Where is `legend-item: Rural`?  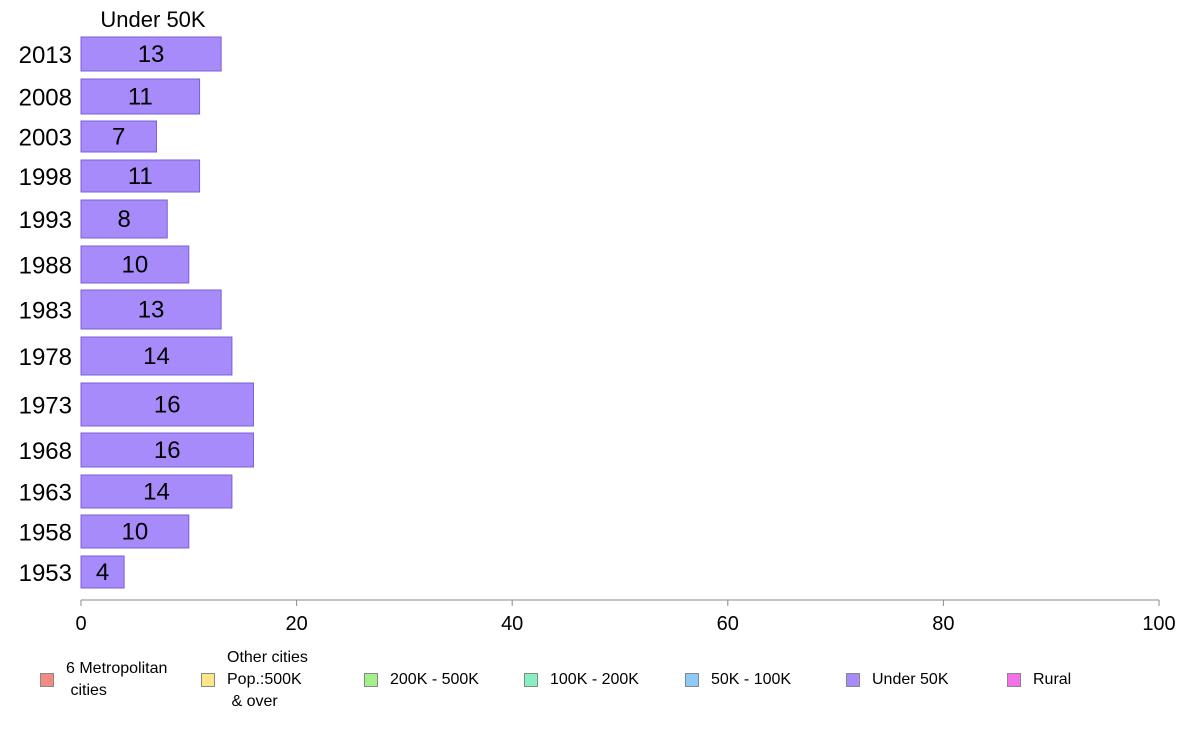 legend-item: Rural is located at coordinates (1039, 680).